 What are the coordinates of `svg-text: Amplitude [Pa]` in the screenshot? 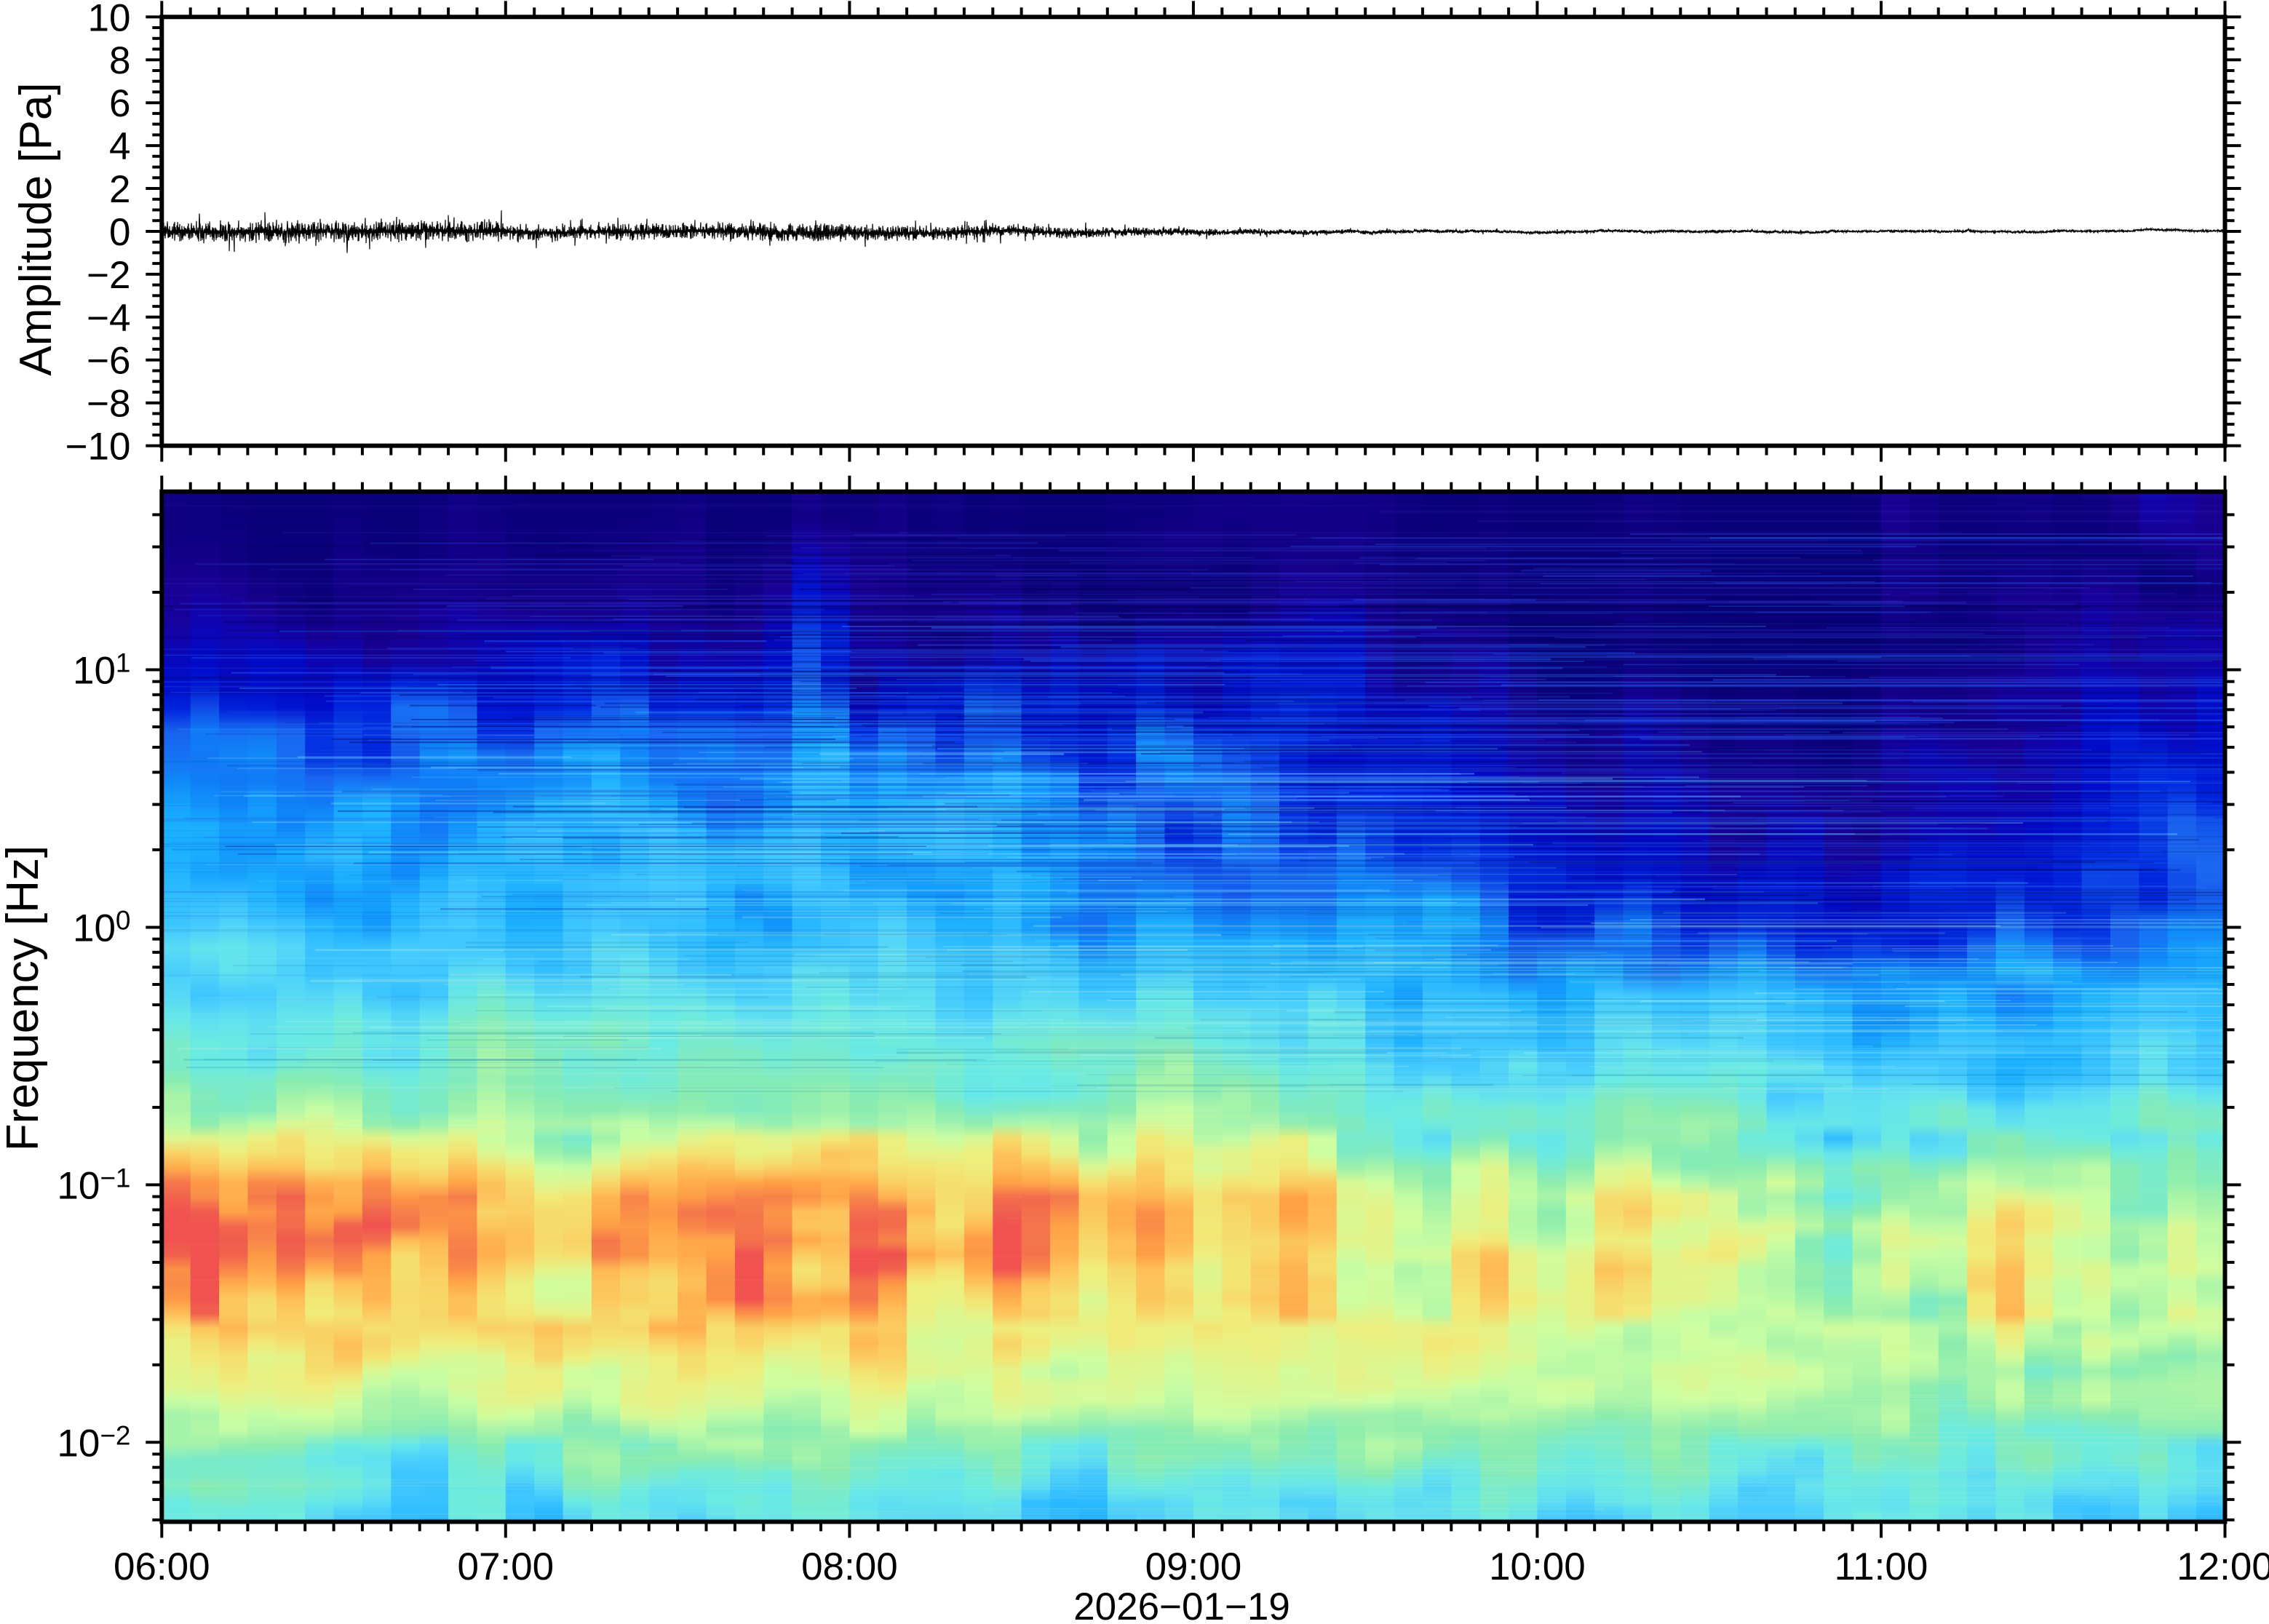 It's located at (36, 228).